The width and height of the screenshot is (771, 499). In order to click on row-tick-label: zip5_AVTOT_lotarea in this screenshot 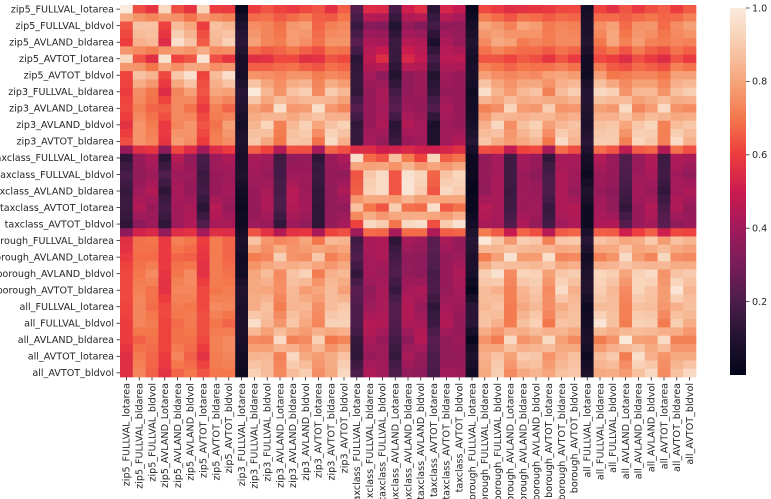, I will do `click(66, 59)`.